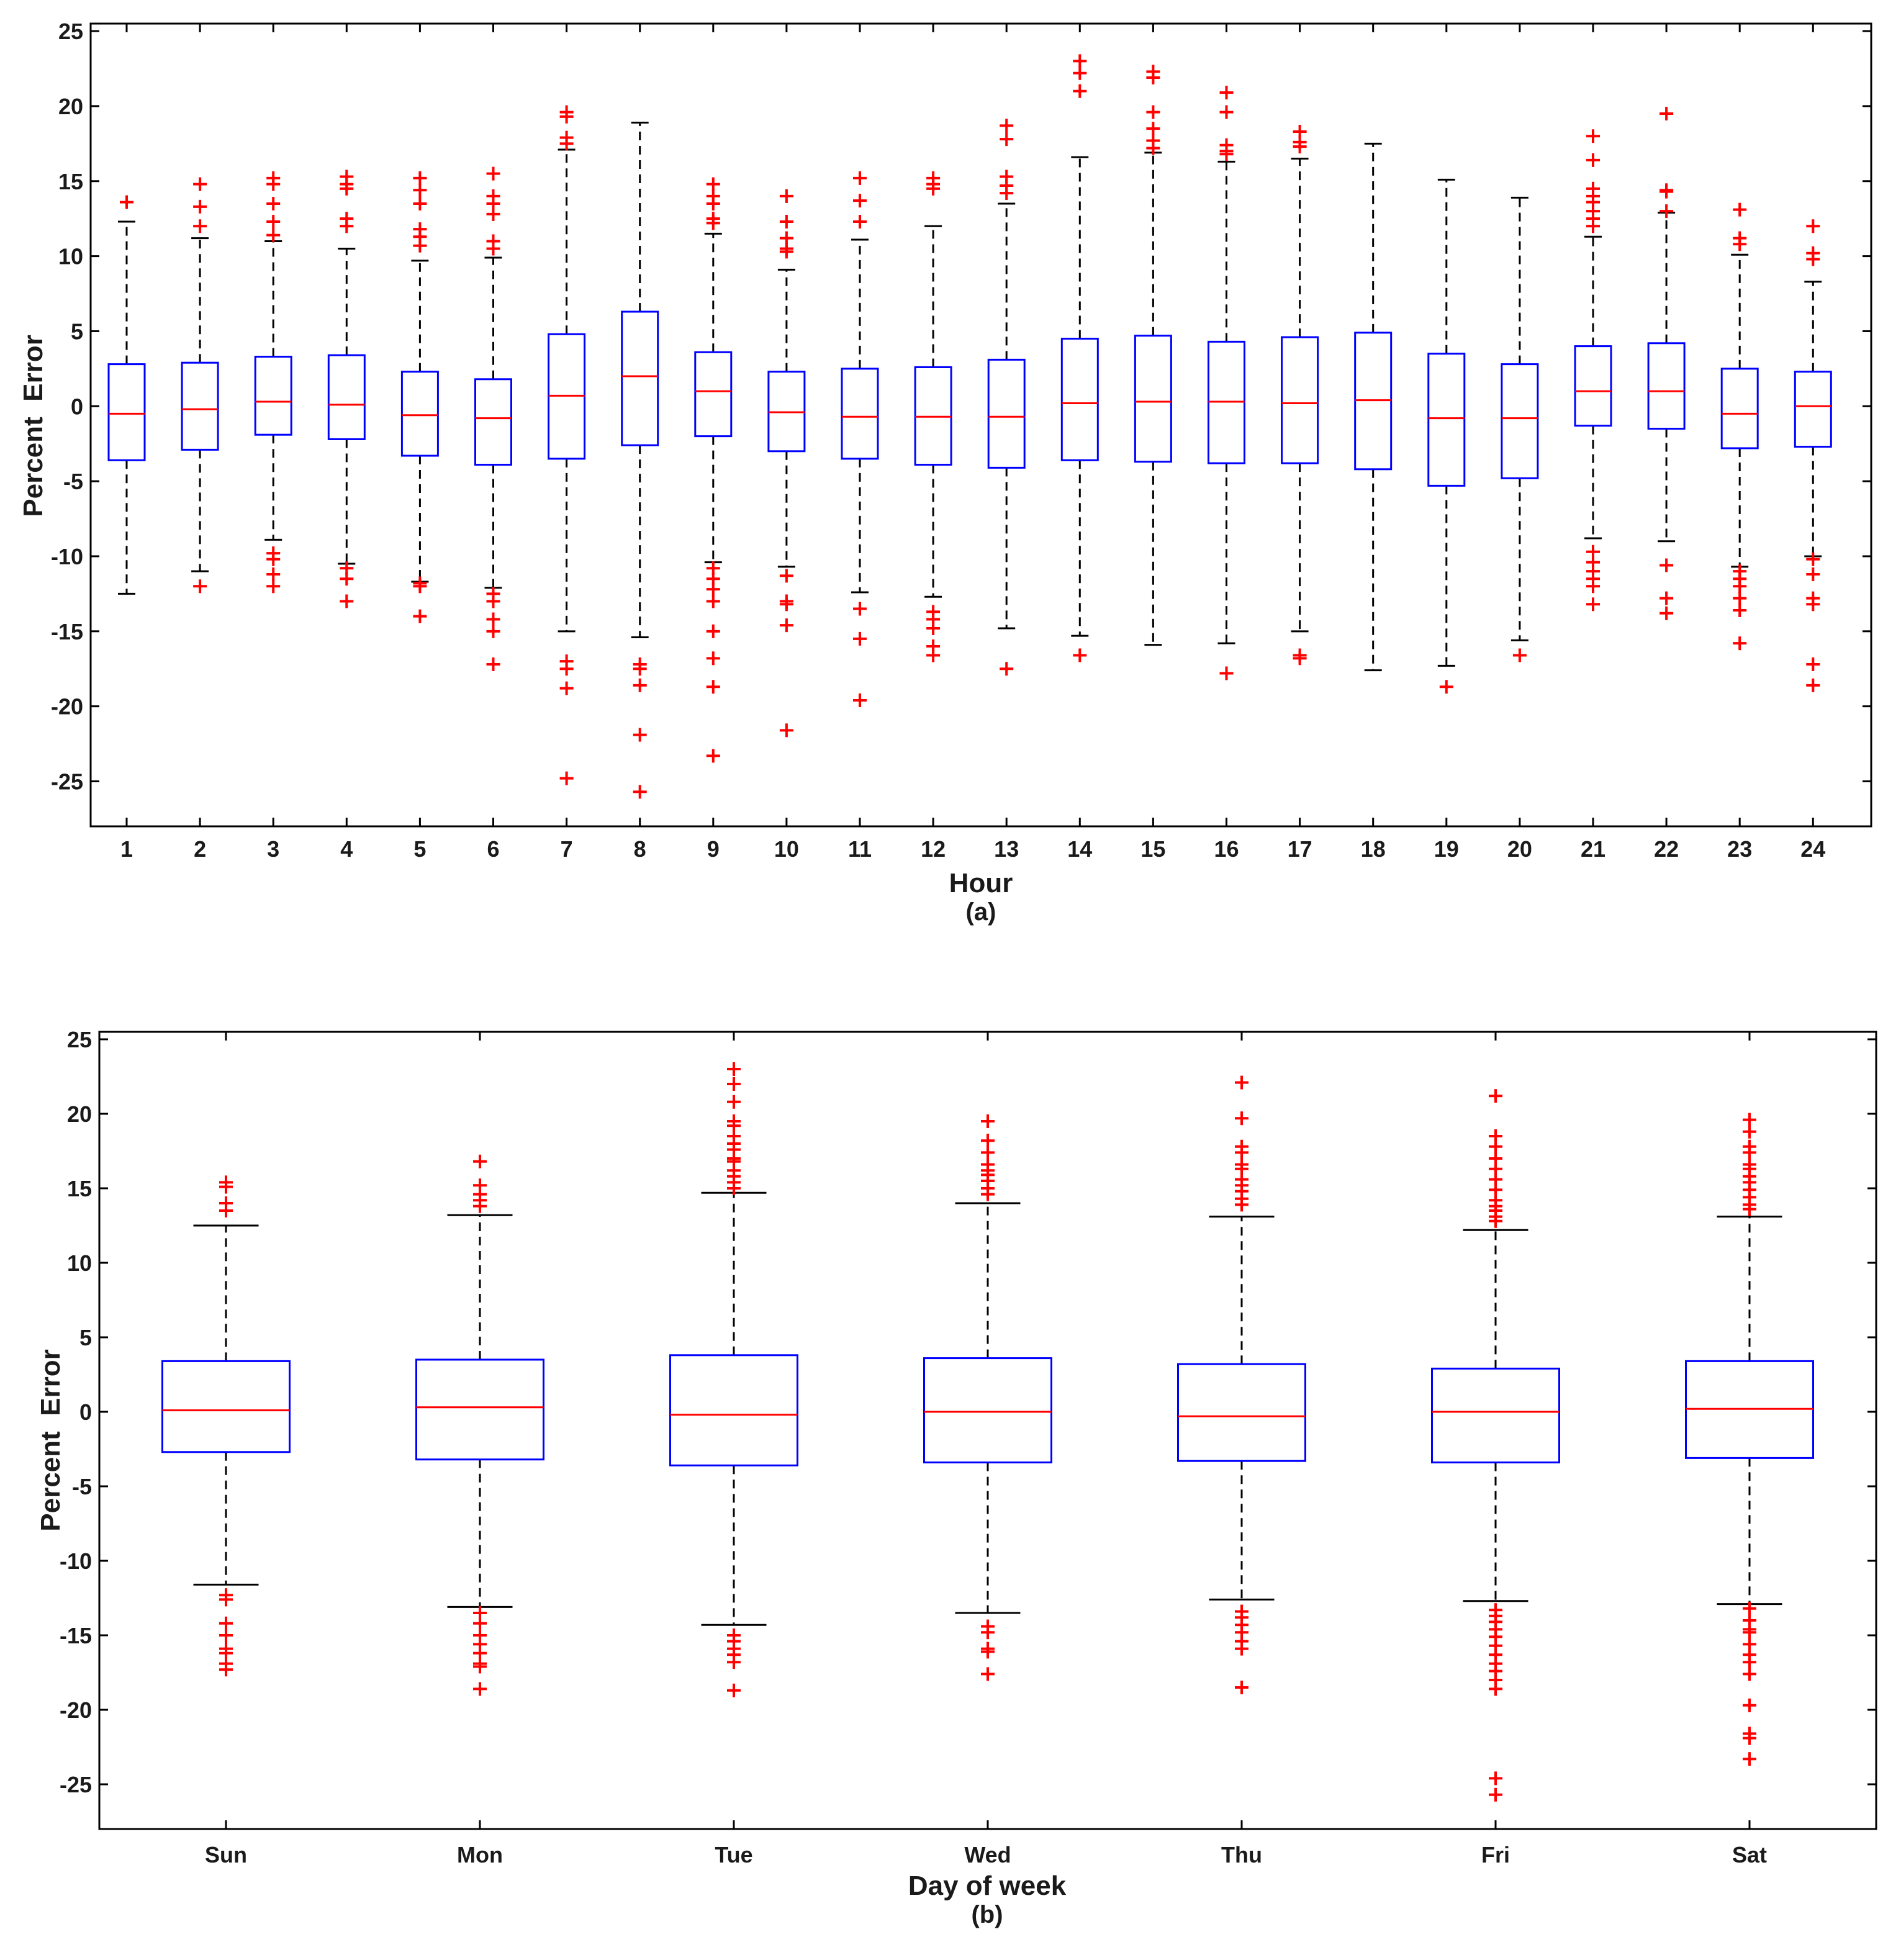 The width and height of the screenshot is (1901, 1960). What do you see at coordinates (73, 482) in the screenshot?
I see `y-tick-label: -5` at bounding box center [73, 482].